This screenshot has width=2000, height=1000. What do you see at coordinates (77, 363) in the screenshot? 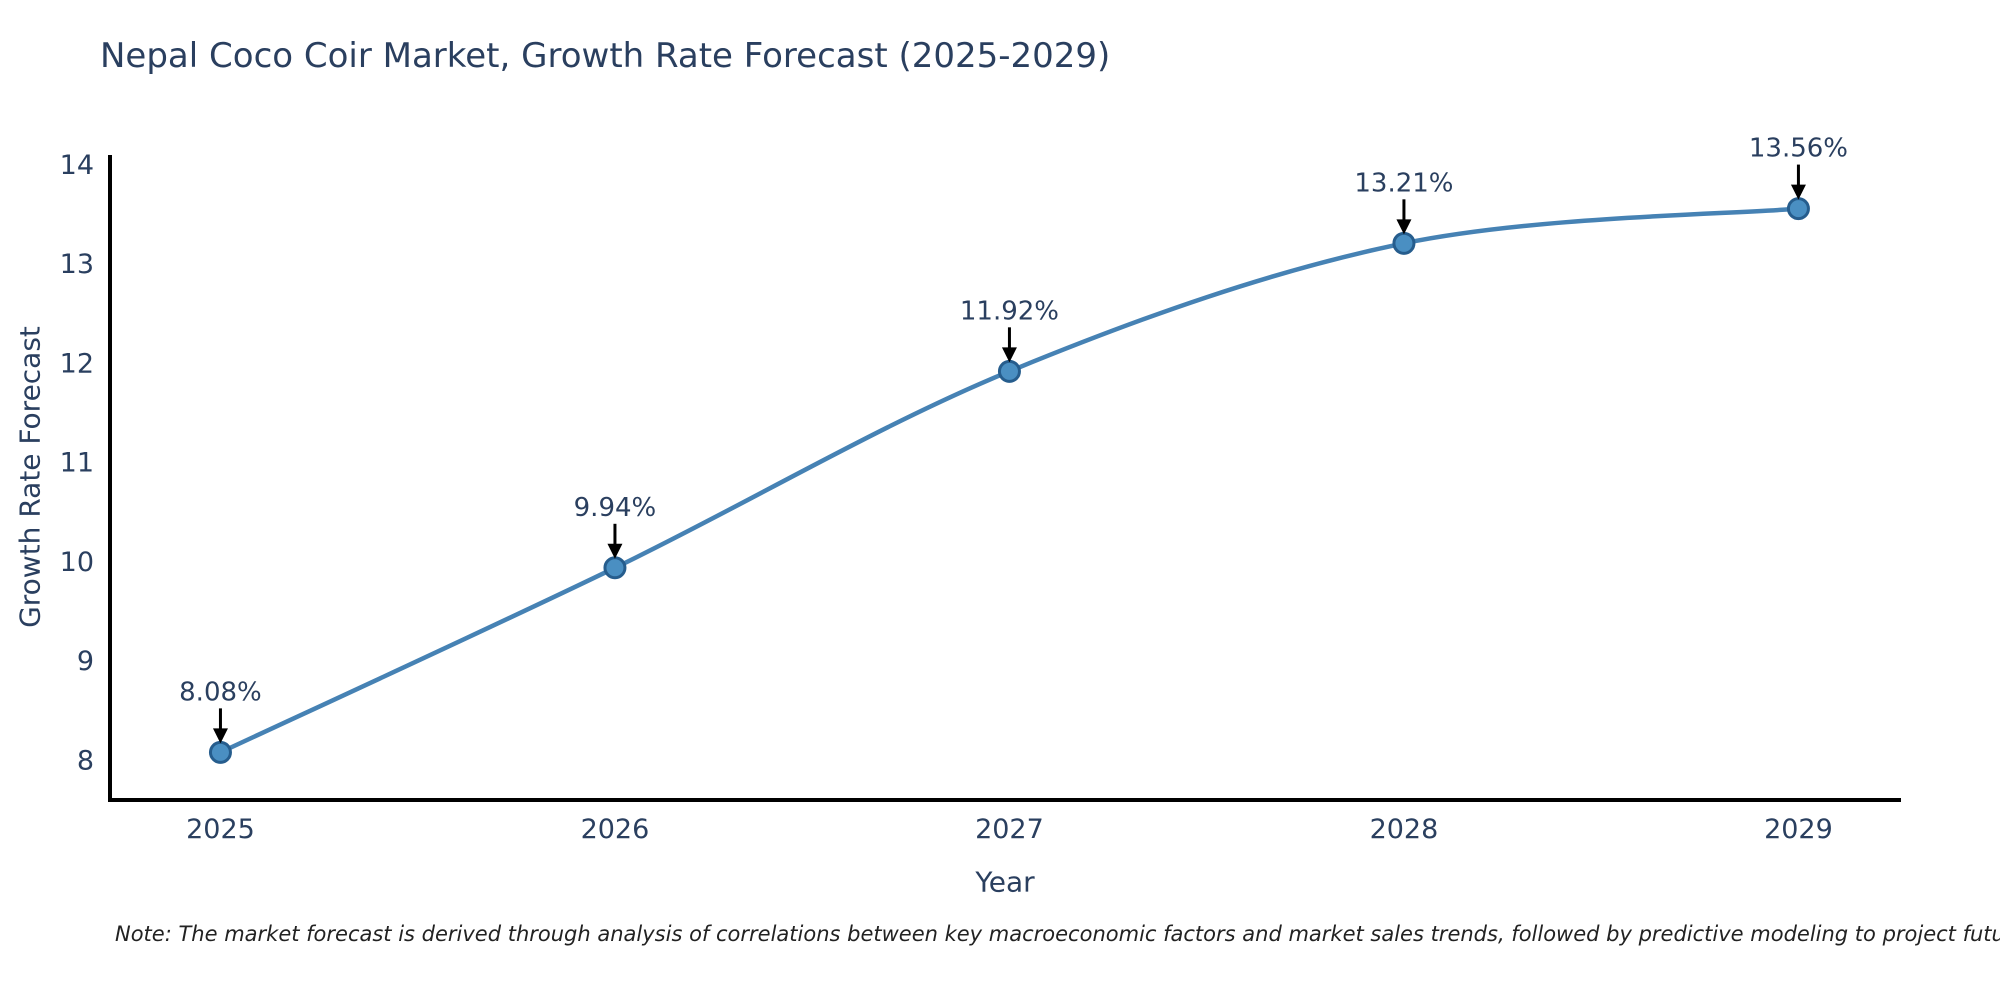
I see `y-tick-label: 12` at bounding box center [77, 363].